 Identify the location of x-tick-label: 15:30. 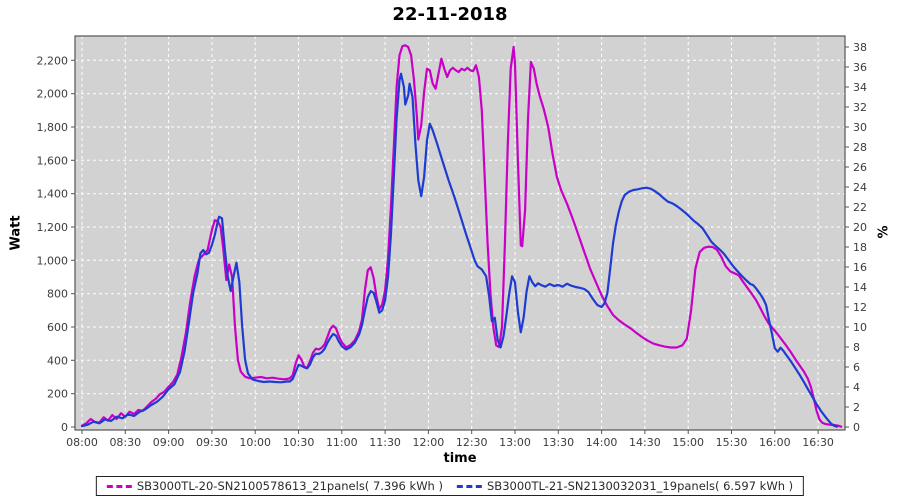
(732, 442).